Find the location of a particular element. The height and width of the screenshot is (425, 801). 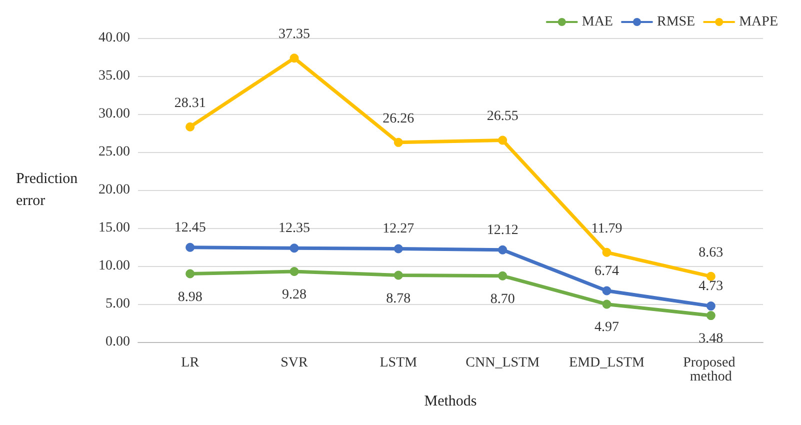

data-label: 3.48 is located at coordinates (711, 339).